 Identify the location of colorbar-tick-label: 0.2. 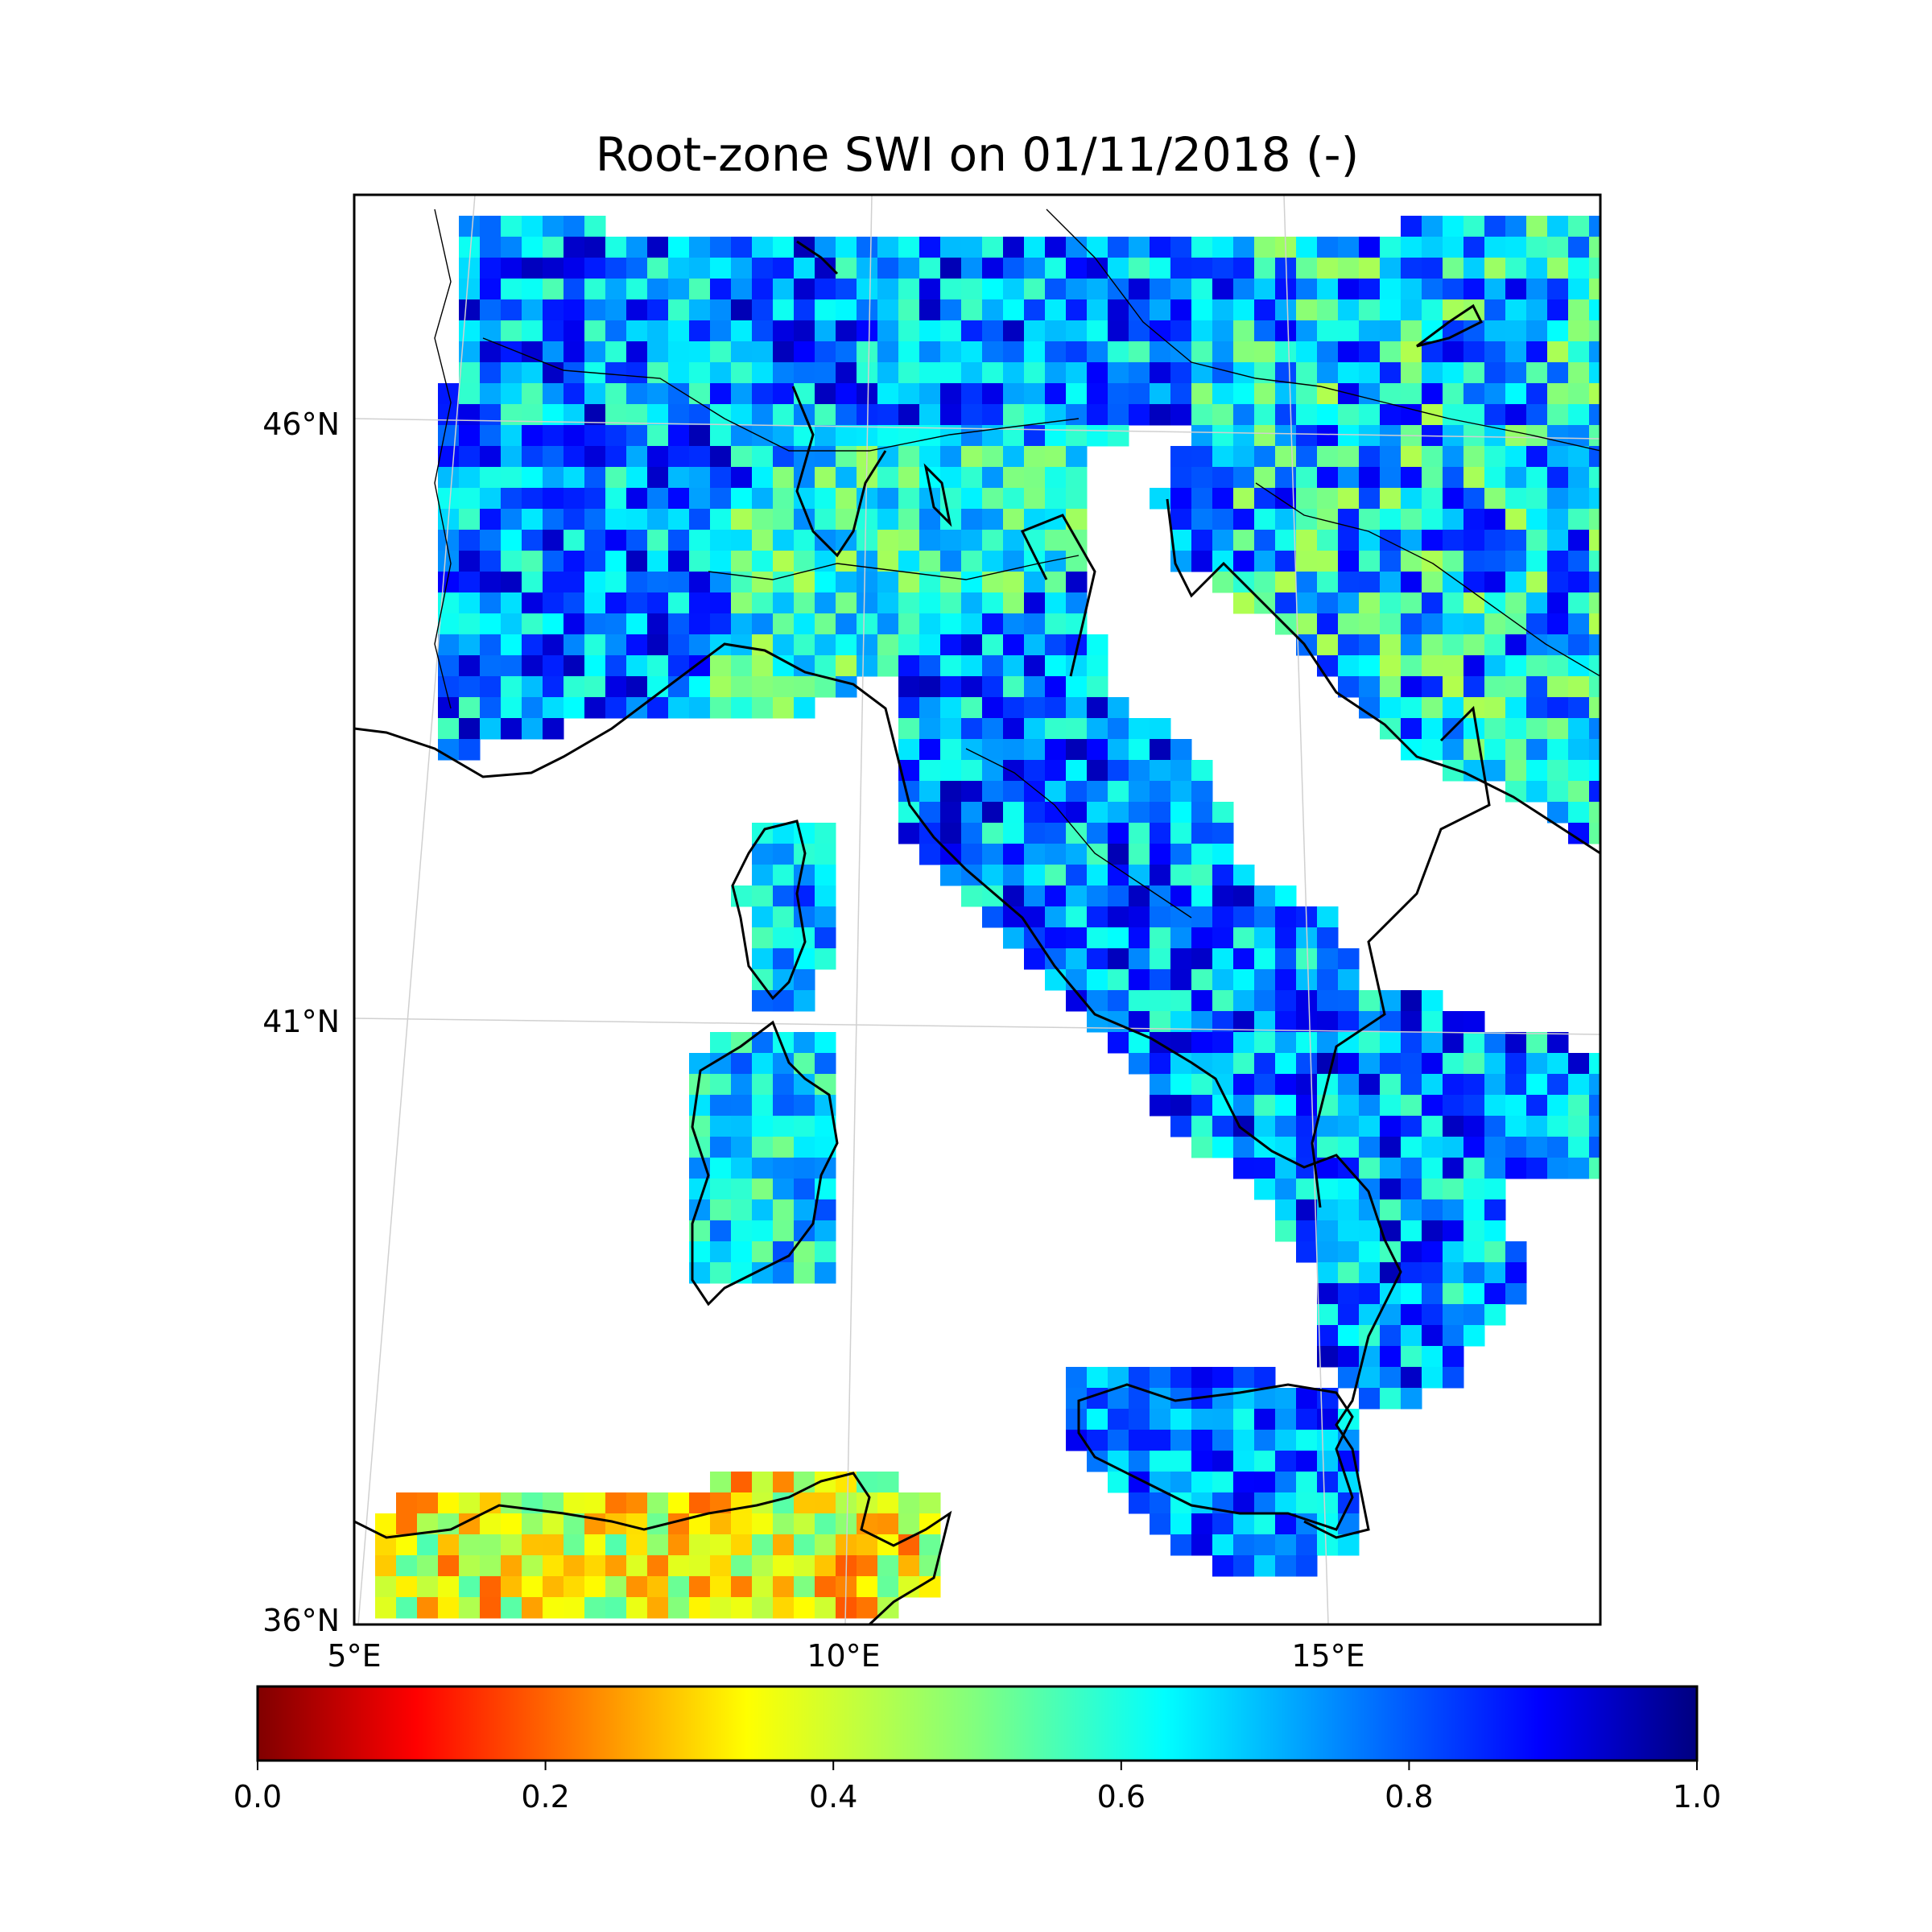
(545, 1796).